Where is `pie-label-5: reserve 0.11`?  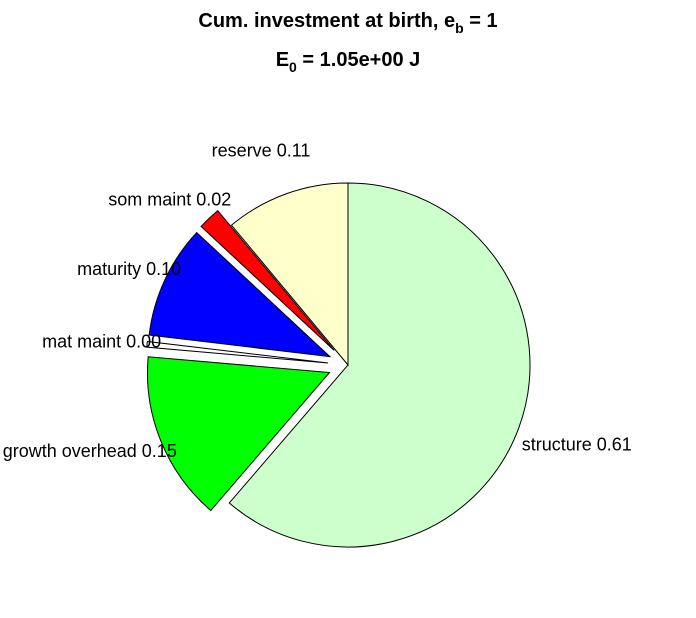 pie-label-5: reserve 0.11 is located at coordinates (261, 151).